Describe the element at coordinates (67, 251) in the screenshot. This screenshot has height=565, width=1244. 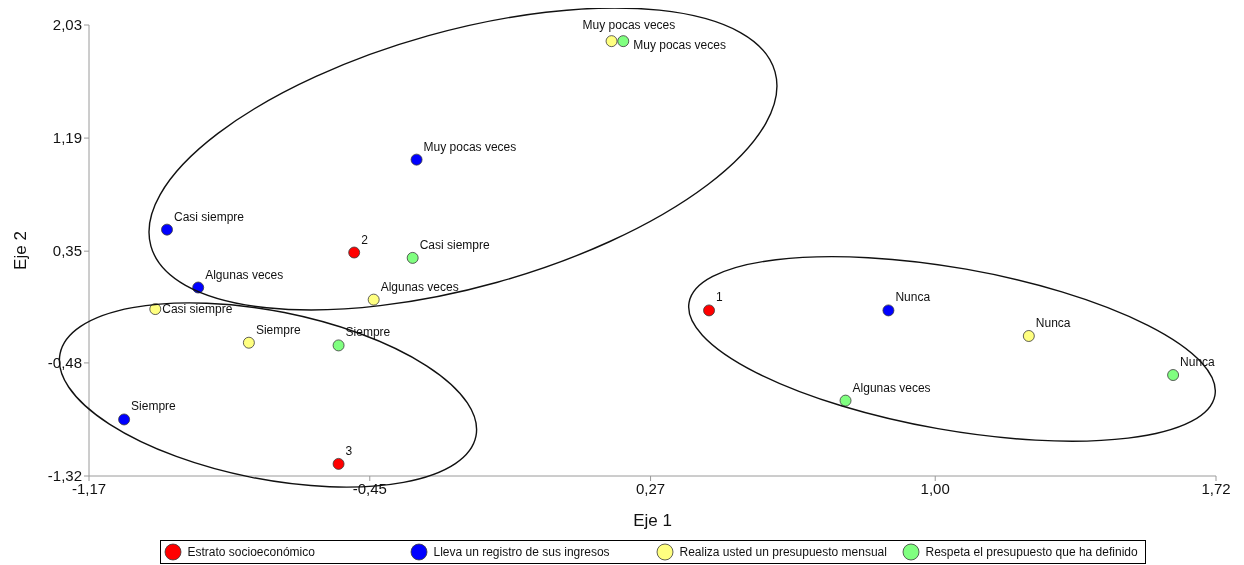
I see `y-tick-label: 0,35` at that location.